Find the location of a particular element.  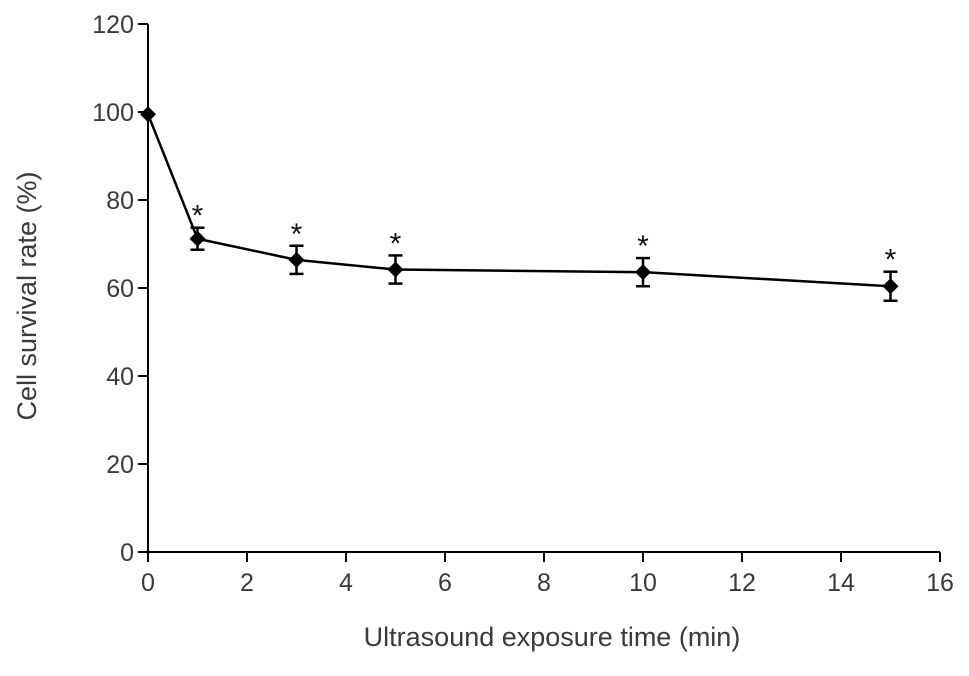

x-axis-title: Ultrasound exposure time (min) is located at coordinates (552, 637).